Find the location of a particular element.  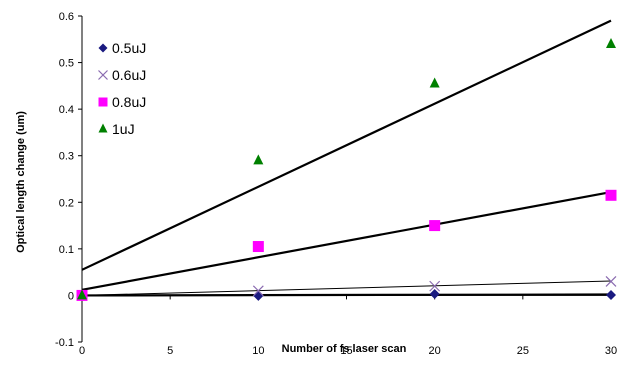

y-tick-label: 0.6 is located at coordinates (66, 17).